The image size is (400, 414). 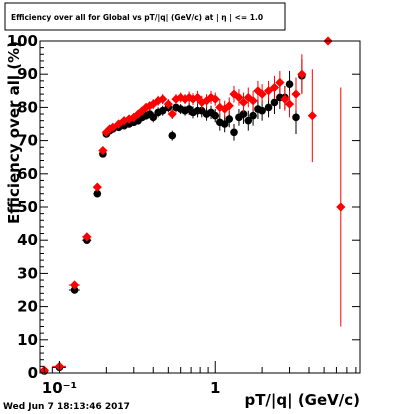 What do you see at coordinates (27, 273) in the screenshot?
I see `y-tick-label: 30` at bounding box center [27, 273].